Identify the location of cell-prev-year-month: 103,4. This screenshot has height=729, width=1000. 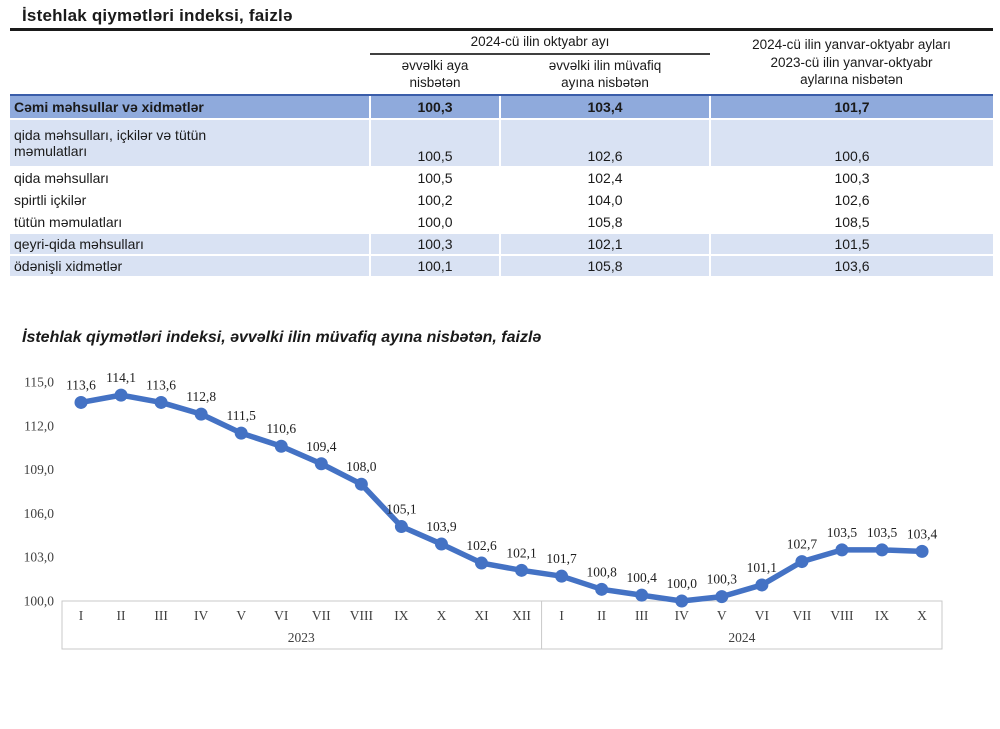
(604, 106).